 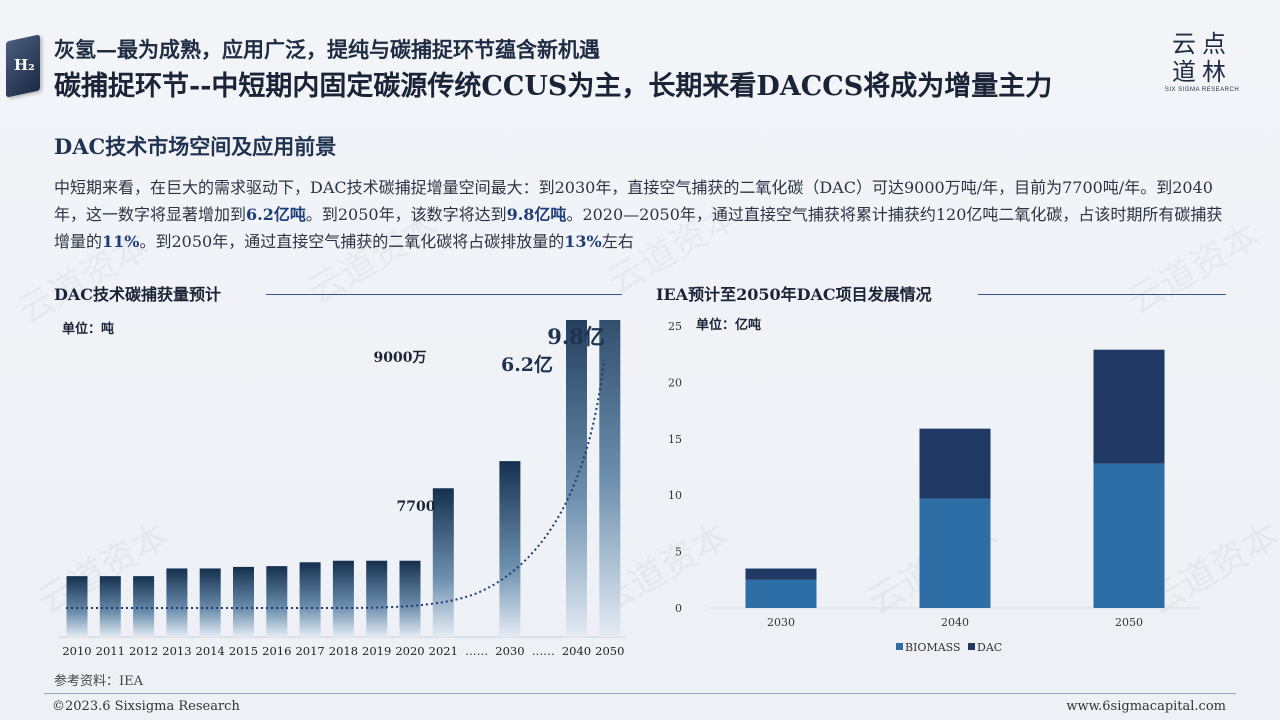 I want to click on y-tick-label: 0, so click(x=678, y=608).